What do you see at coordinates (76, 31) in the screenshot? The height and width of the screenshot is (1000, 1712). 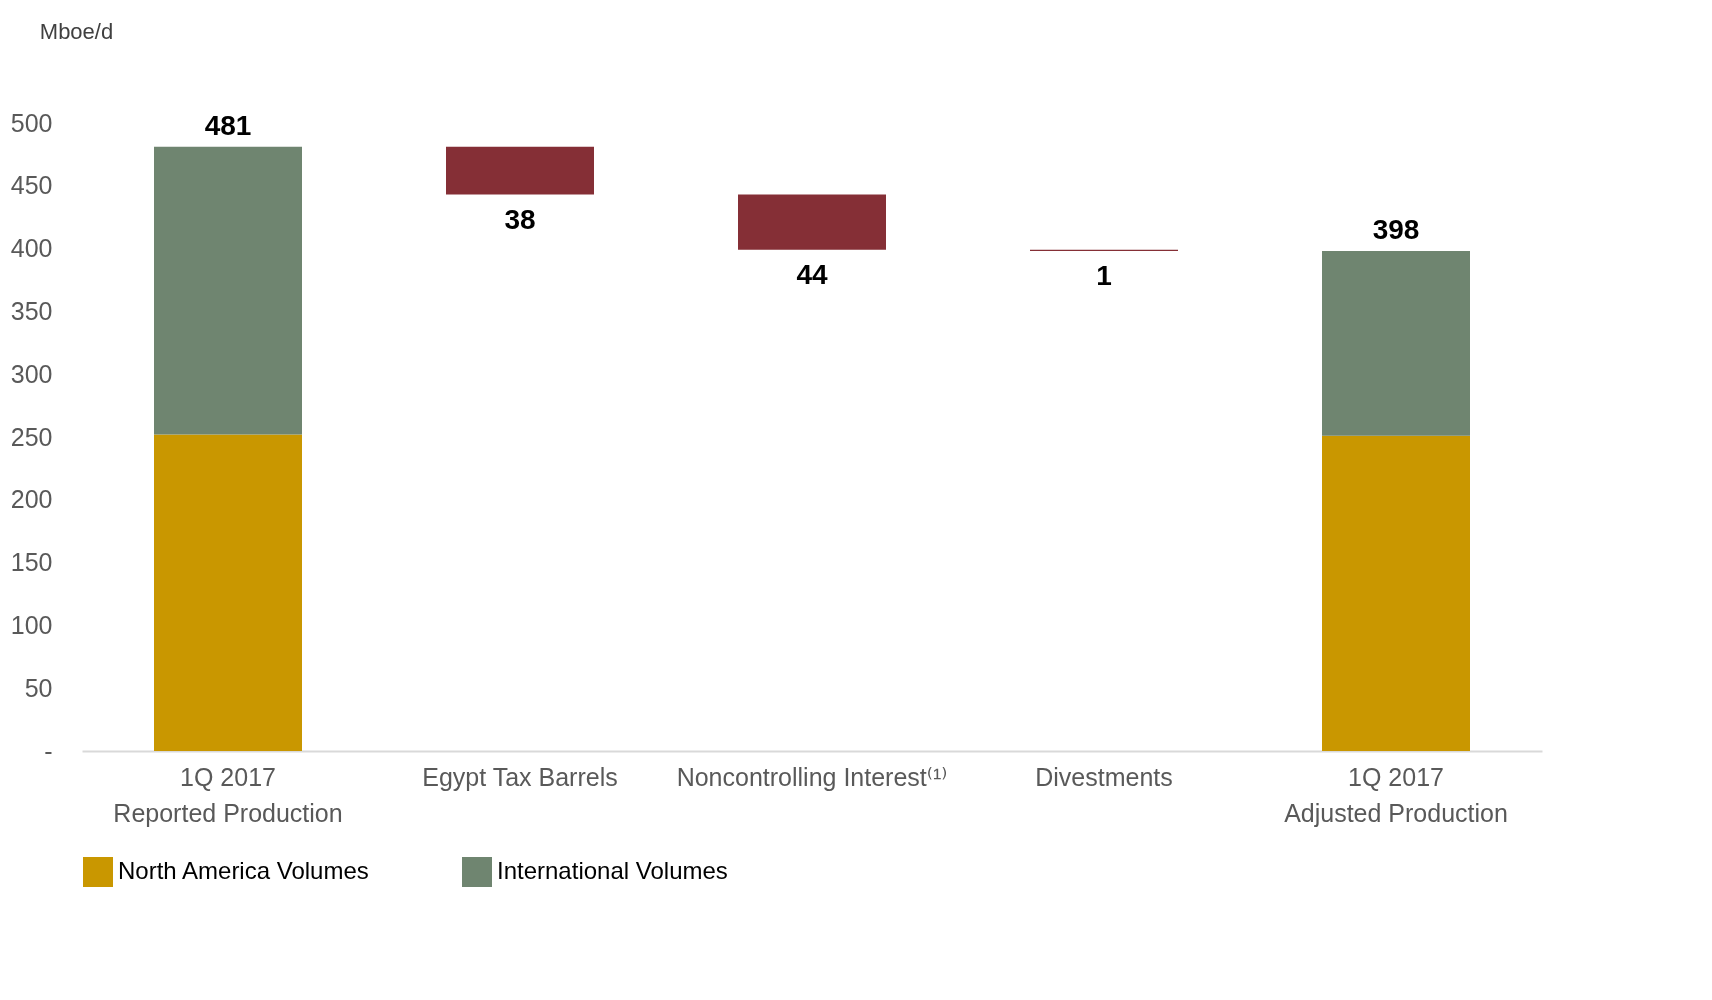 I see `y-axis-title: Mboe/d` at bounding box center [76, 31].